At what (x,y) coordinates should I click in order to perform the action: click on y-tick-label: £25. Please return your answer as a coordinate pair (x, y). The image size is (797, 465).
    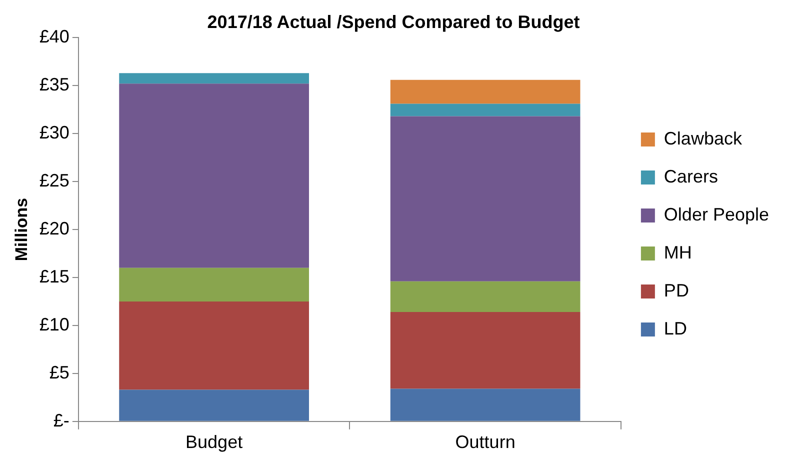
    Looking at the image, I should click on (54, 180).